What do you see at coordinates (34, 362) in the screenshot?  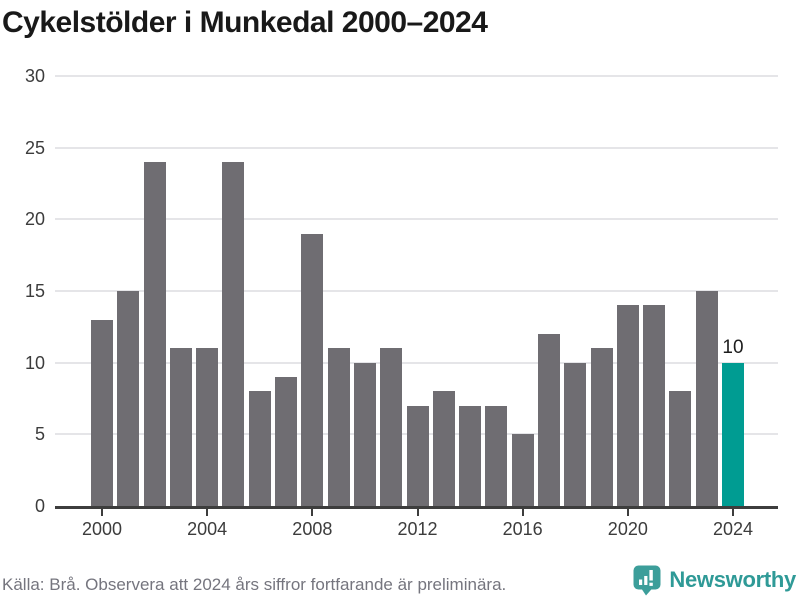 I see `y-axis-tick-label-10: 10` at bounding box center [34, 362].